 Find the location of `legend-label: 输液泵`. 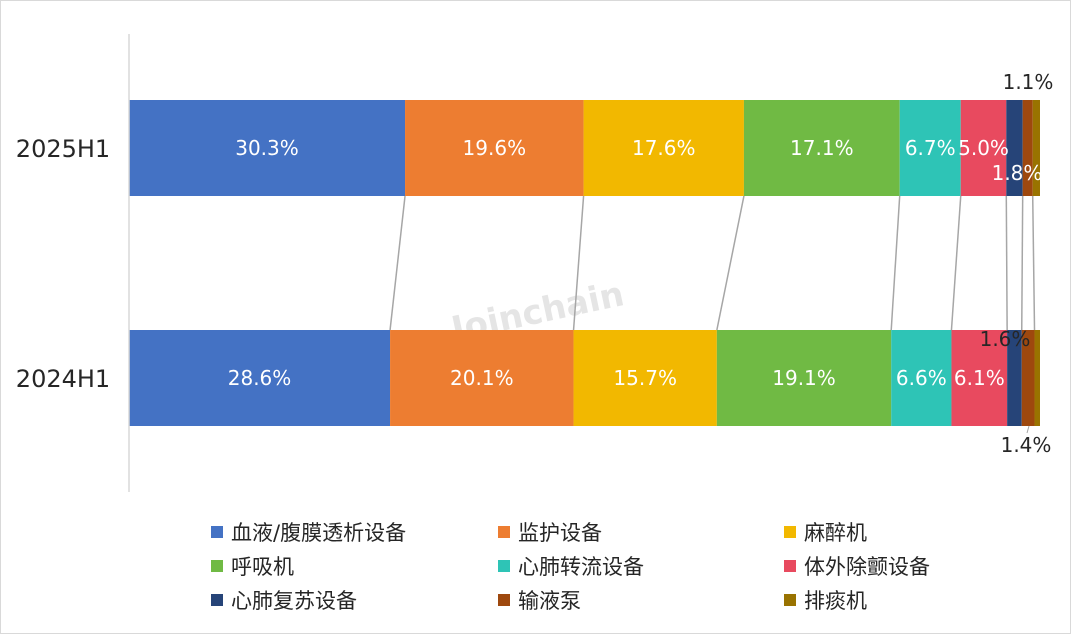

legend-label: 输液泵 is located at coordinates (549, 601).